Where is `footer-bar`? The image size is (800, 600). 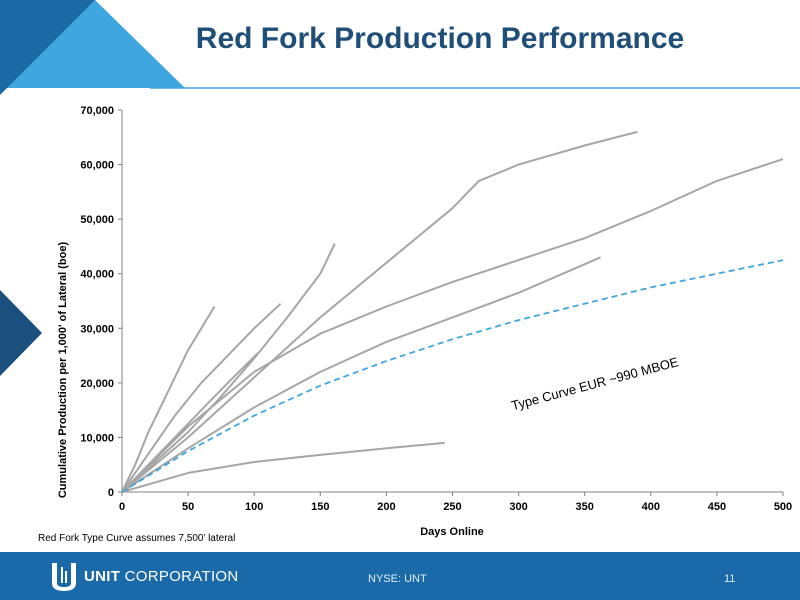
footer-bar is located at coordinates (400, 576).